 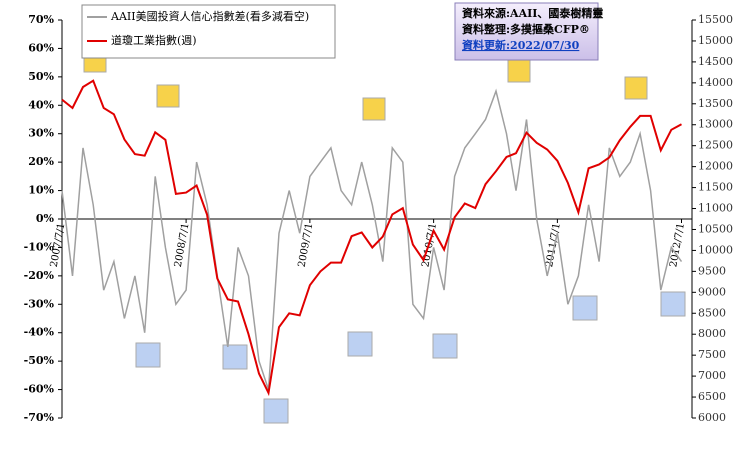 I want to click on y2-tick-label: 12500, so click(x=715, y=145).